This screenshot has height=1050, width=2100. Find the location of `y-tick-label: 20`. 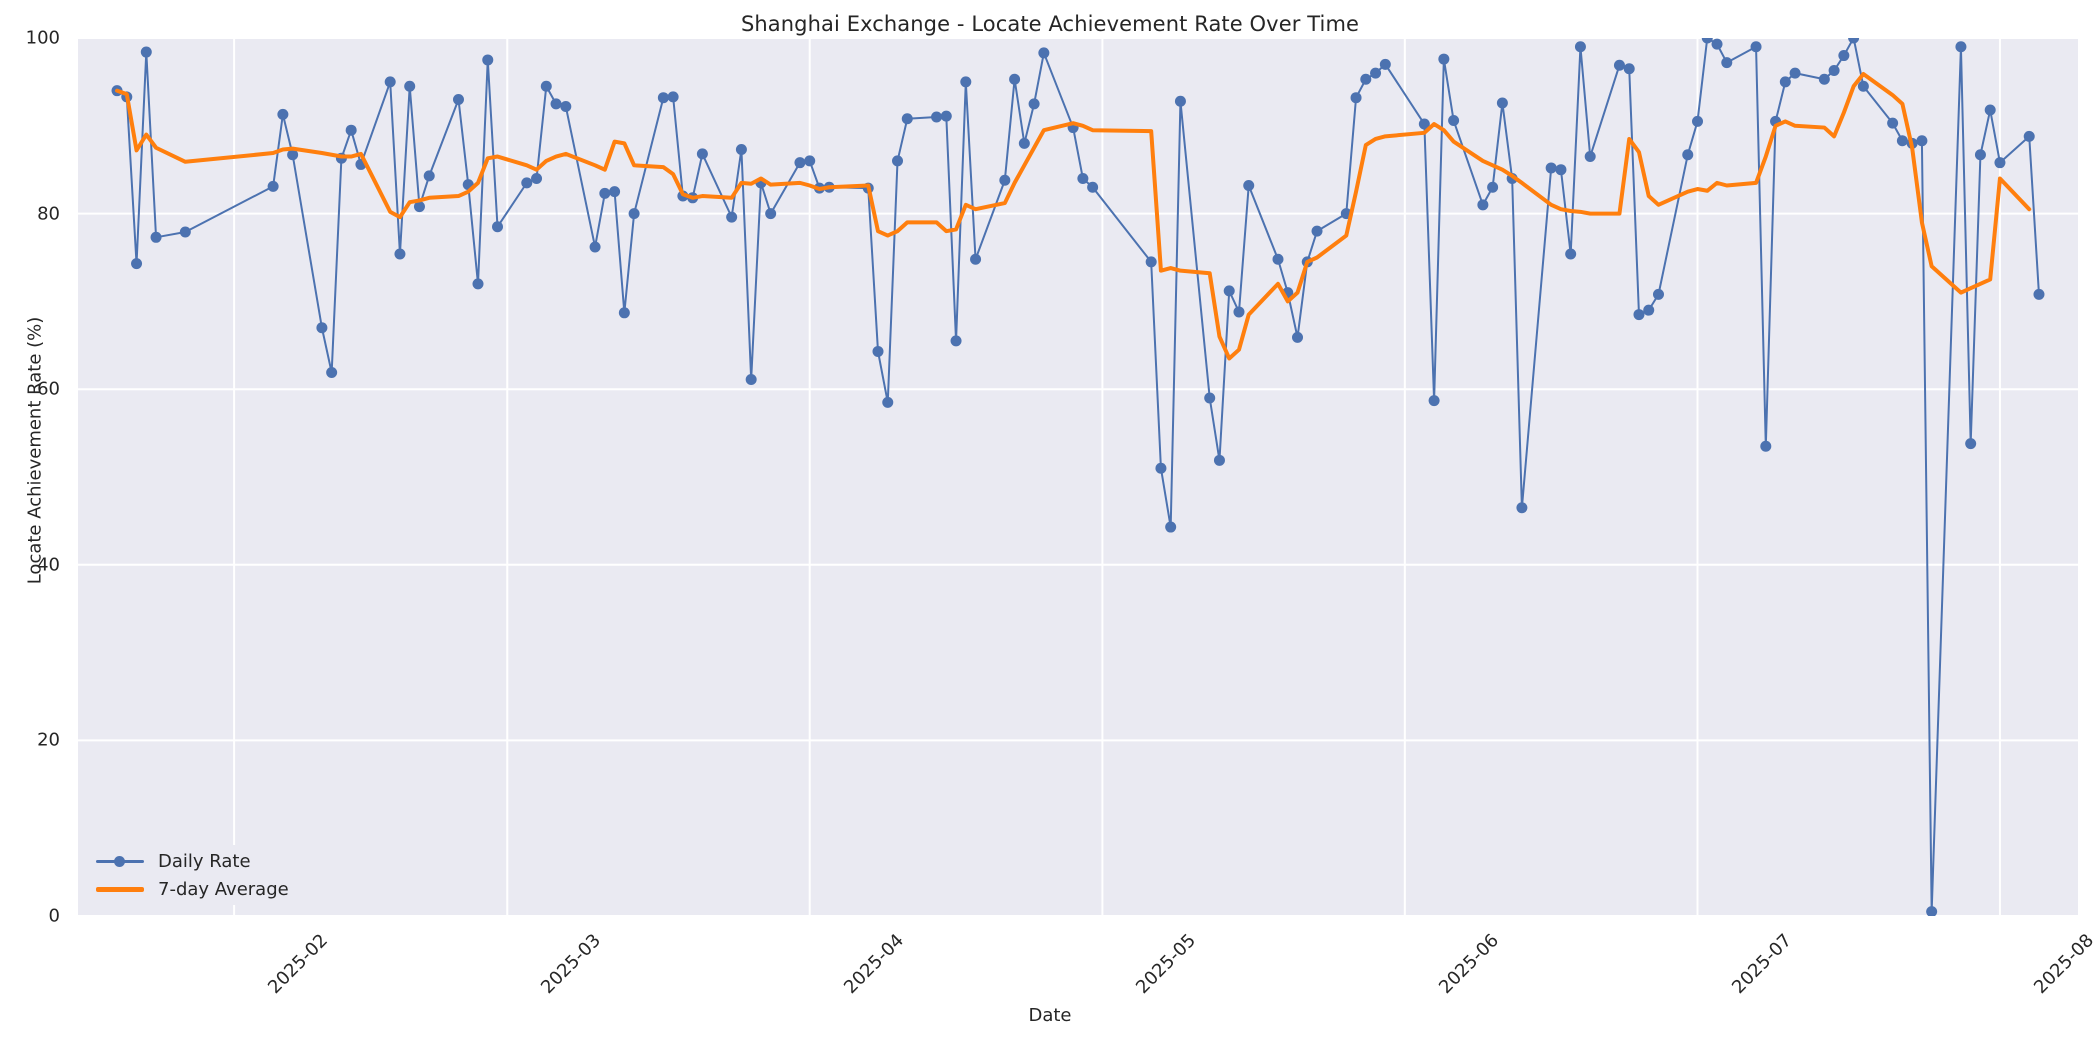

y-tick-label: 20 is located at coordinates (48, 740).